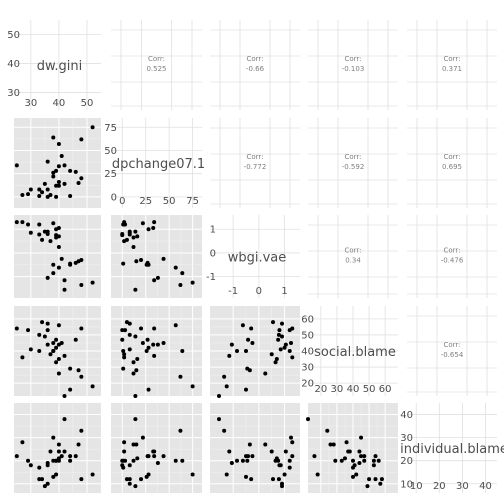  I want to click on tick-label: 25, so click(145, 201).